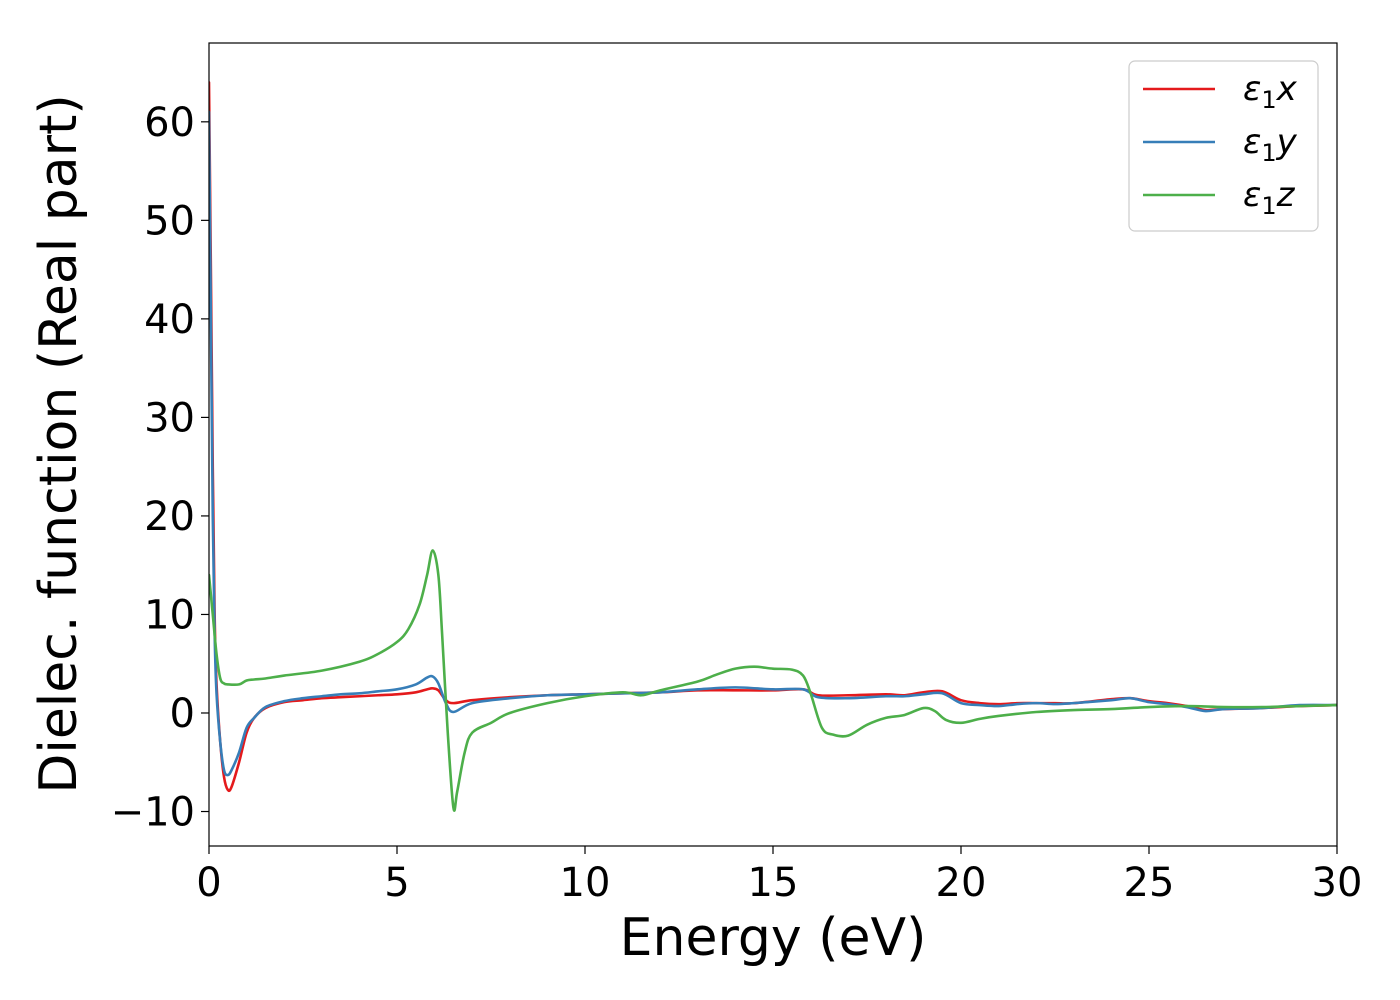  What do you see at coordinates (153, 813) in the screenshot?
I see `y-tick-label: −10` at bounding box center [153, 813].